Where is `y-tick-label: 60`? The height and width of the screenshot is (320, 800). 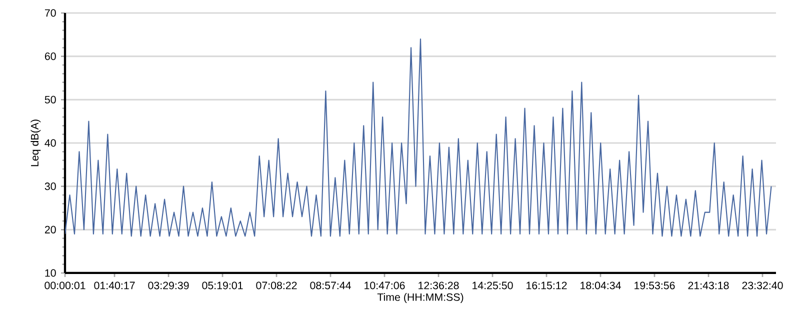
y-tick-label: 60 is located at coordinates (50, 56).